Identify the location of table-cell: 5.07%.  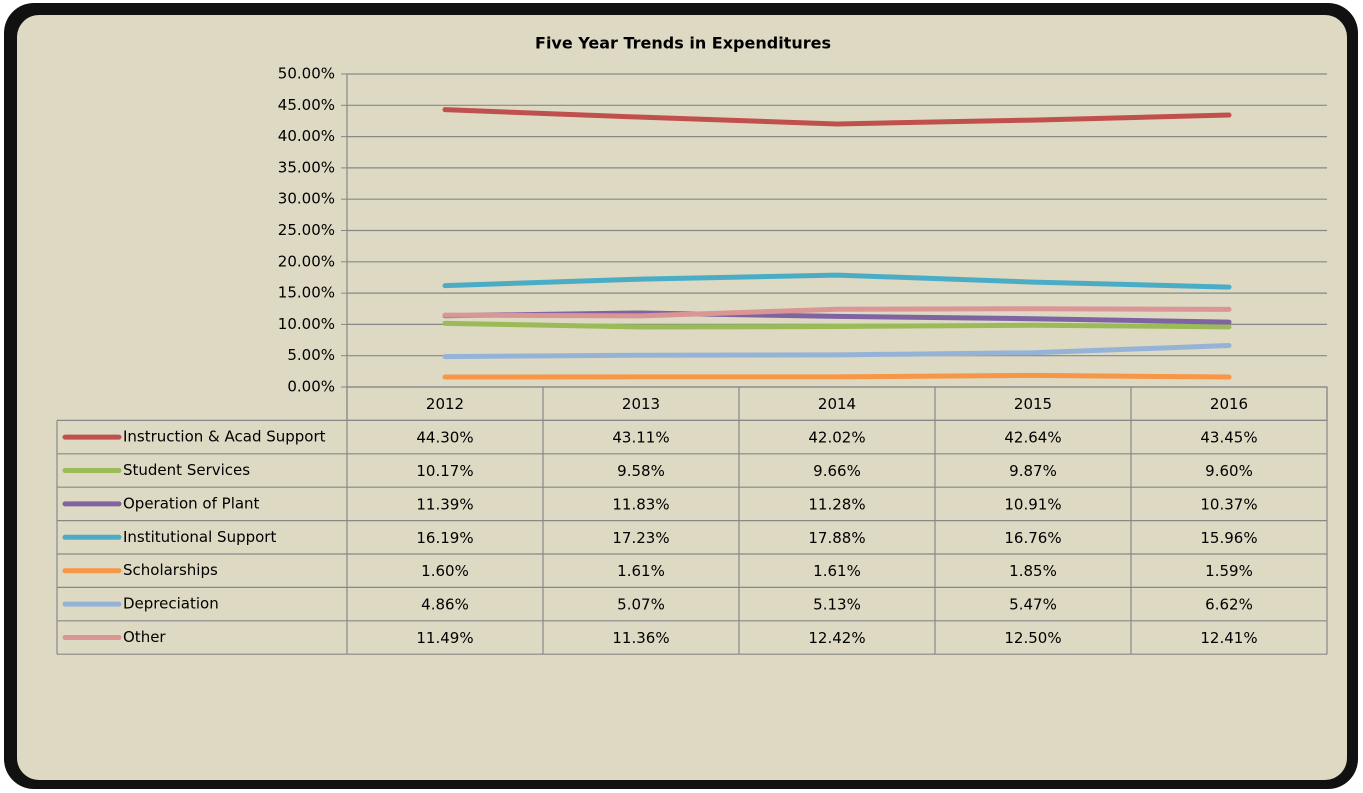
(641, 605).